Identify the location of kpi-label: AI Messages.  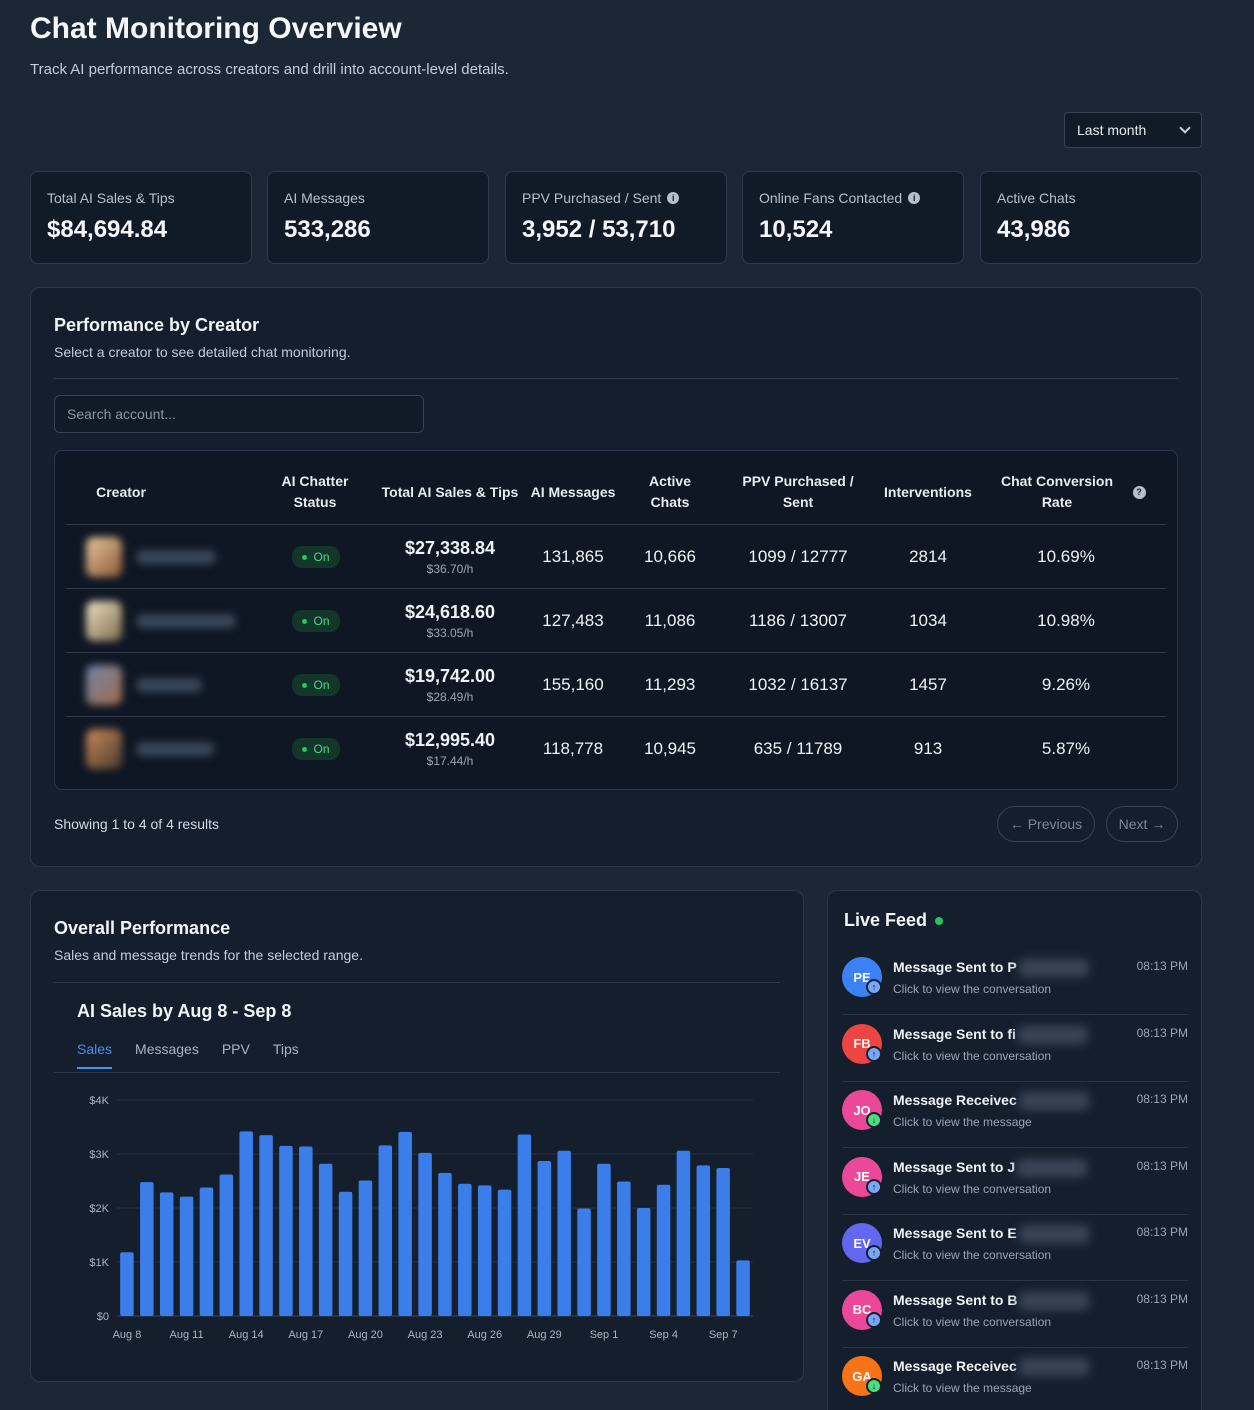
(324, 198).